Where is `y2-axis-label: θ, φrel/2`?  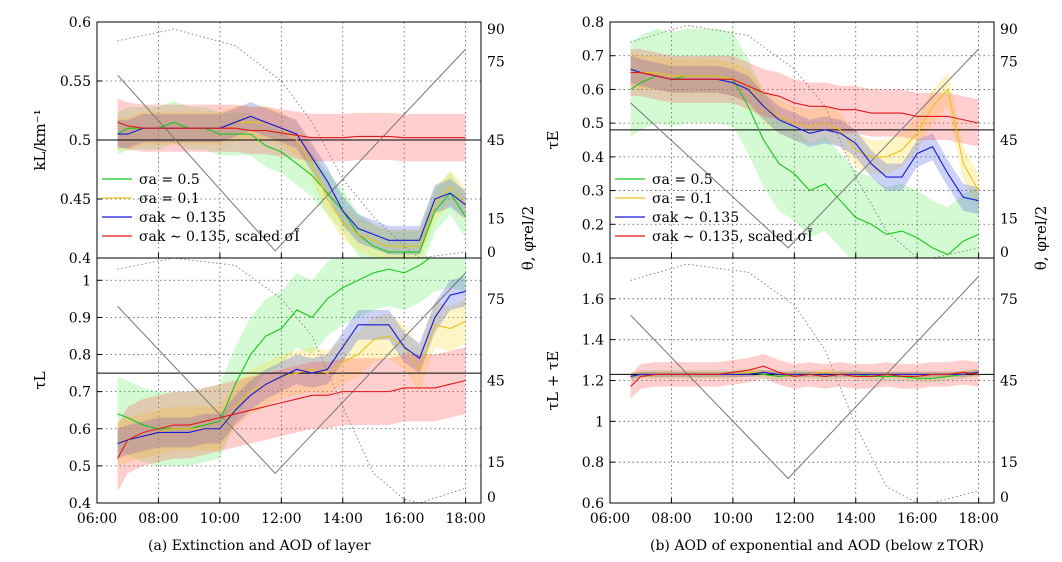
y2-axis-label: θ, φrel/2 is located at coordinates (528, 238).